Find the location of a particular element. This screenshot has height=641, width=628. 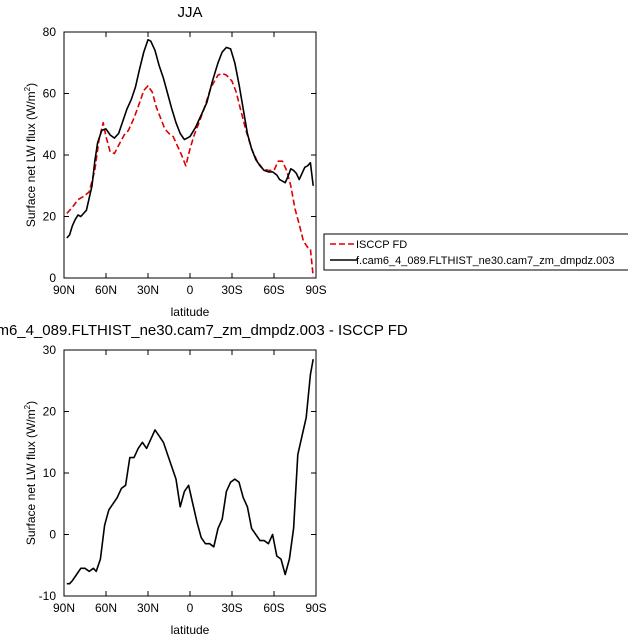

top-y-axis-label-main: Surface net LW flux (W/m is located at coordinates (31, 159).